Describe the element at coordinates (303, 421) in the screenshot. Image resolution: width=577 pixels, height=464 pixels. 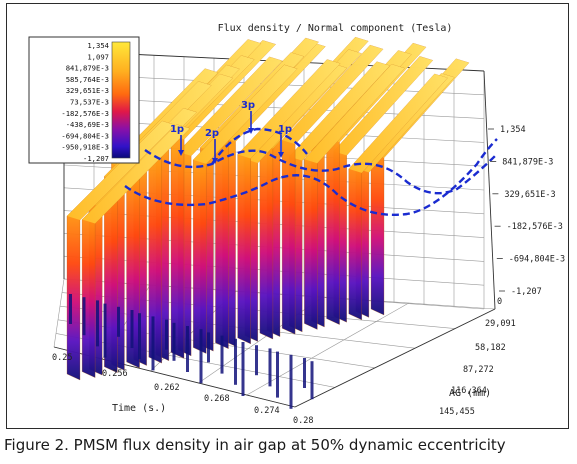
I see `time-tick-label: 0.28` at that location.